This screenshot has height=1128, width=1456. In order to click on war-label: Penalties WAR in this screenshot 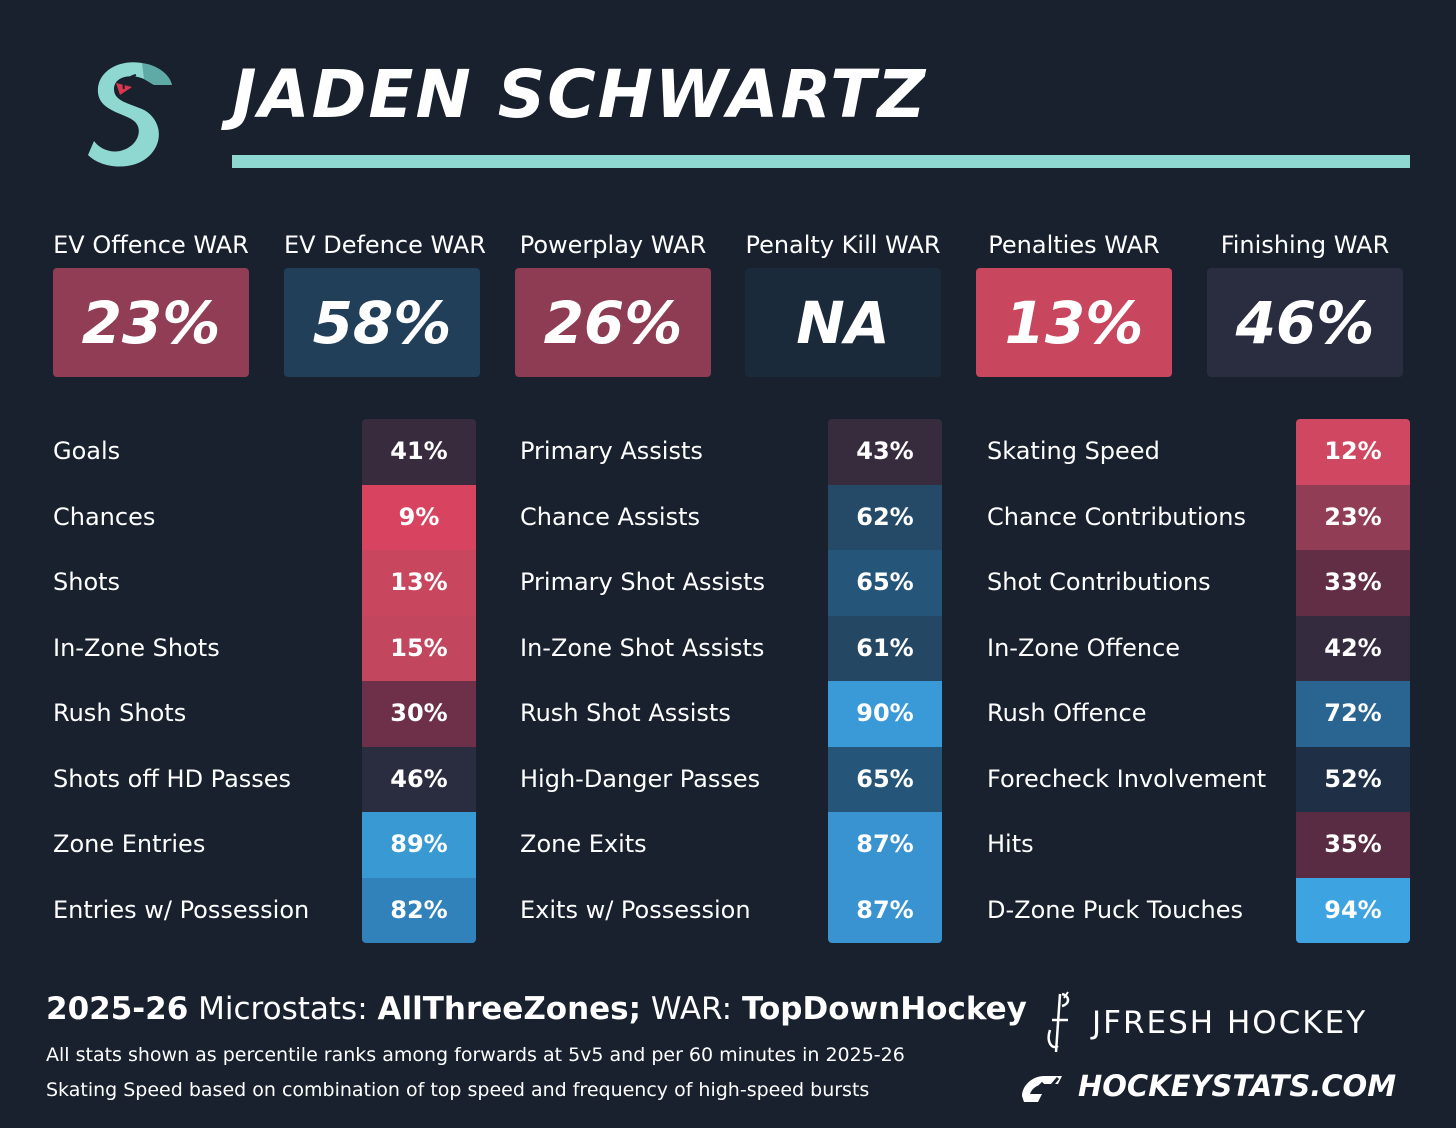, I will do `click(1074, 245)`.